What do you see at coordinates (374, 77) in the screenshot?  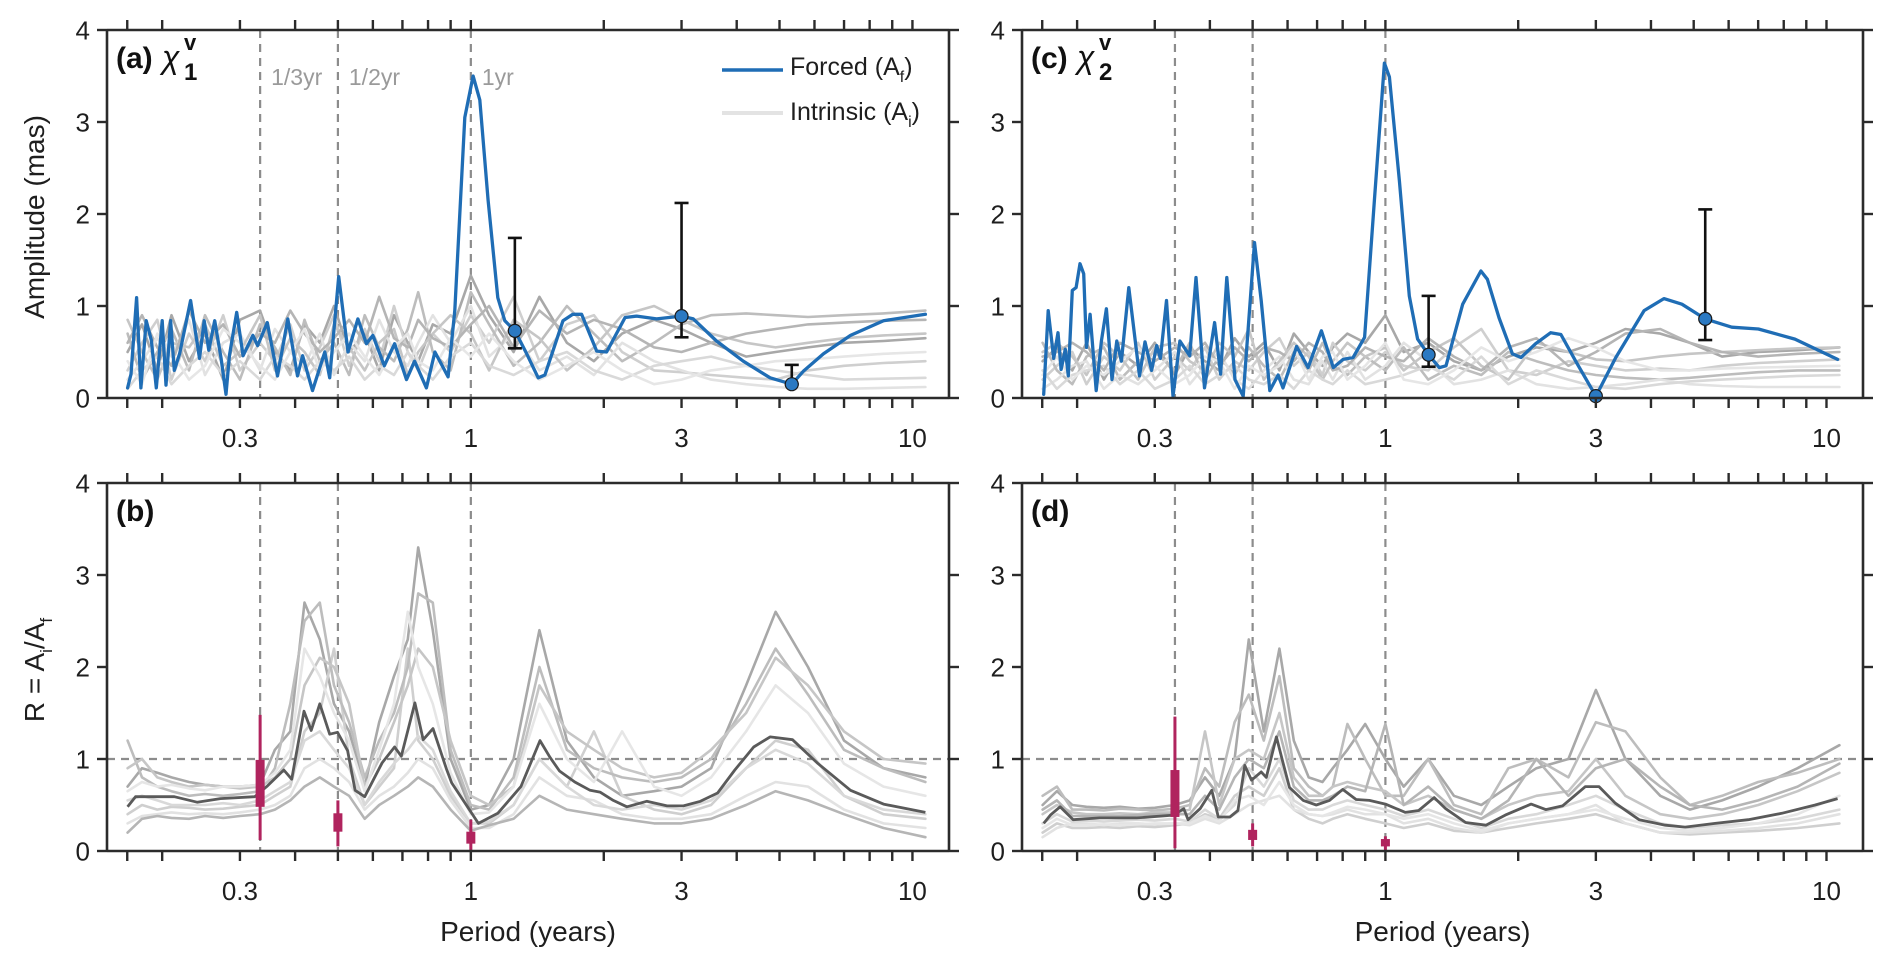 I see `reference-line-label: 1/2yr` at bounding box center [374, 77].